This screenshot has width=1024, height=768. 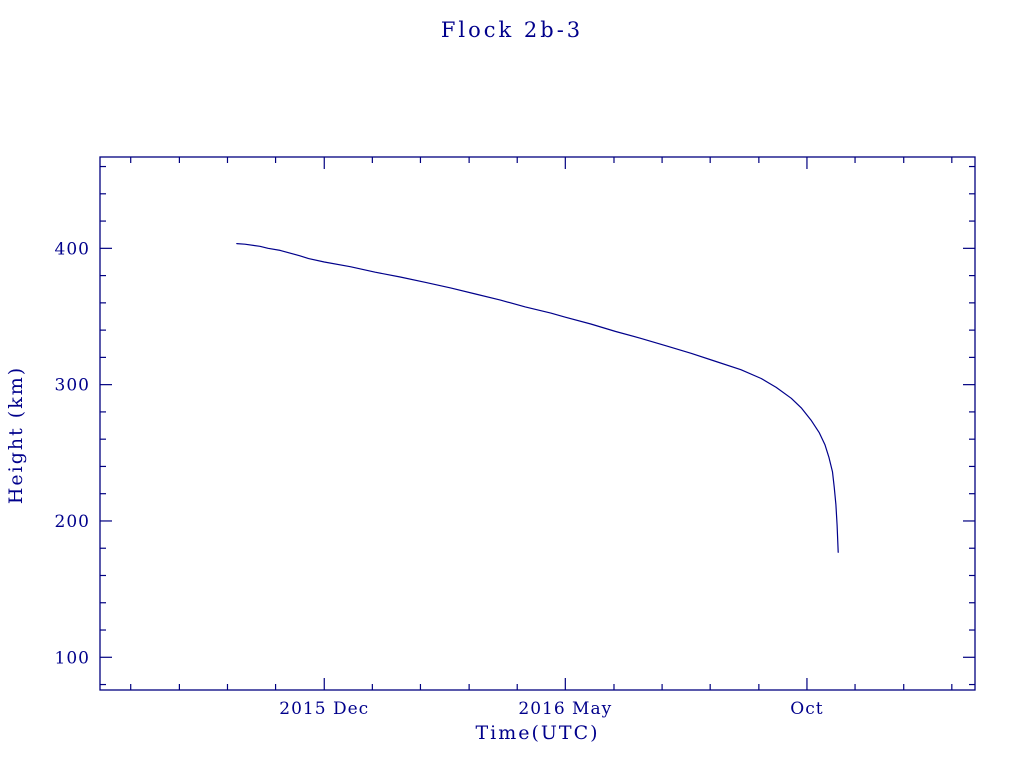 I want to click on y-tick-label: 200, so click(x=72, y=522).